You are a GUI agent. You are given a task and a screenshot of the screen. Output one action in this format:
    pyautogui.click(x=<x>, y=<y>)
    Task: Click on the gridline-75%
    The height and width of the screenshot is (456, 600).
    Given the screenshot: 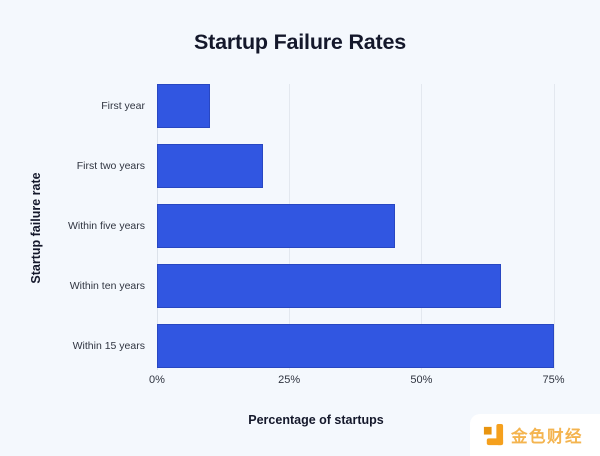 What is the action you would take?
    pyautogui.click(x=554, y=227)
    